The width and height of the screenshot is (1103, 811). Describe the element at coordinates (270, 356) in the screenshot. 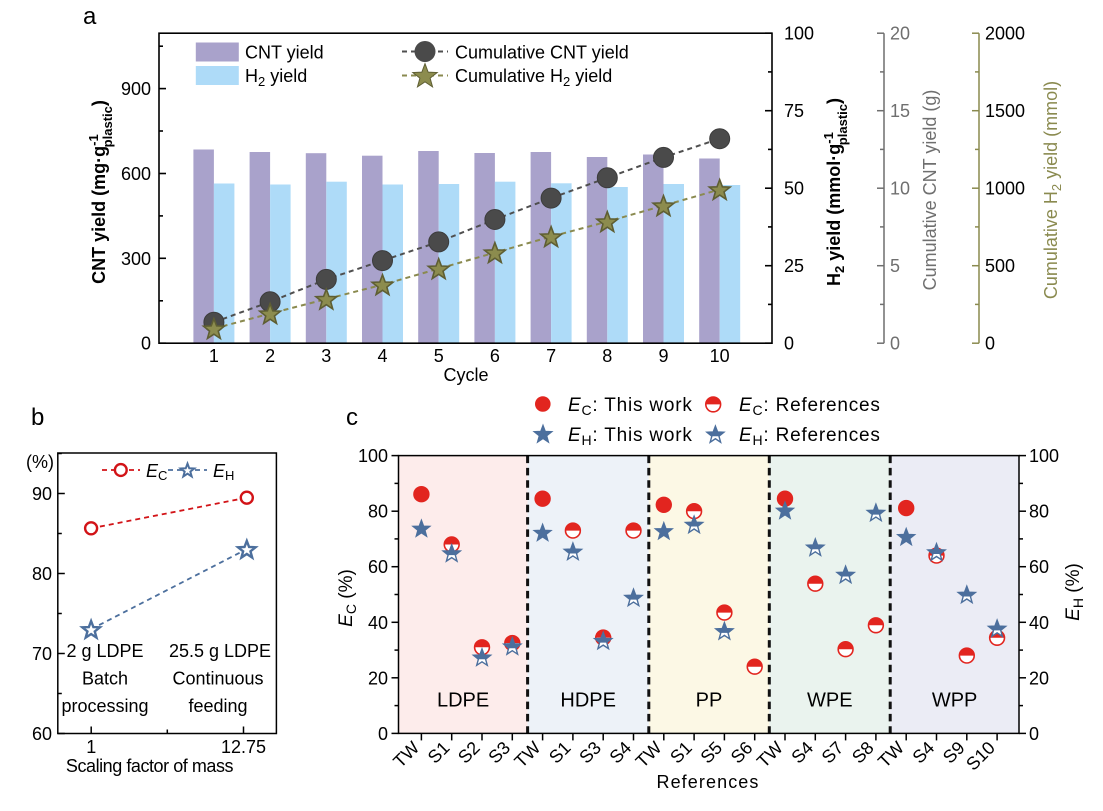

I see `svg-text: 2` at that location.